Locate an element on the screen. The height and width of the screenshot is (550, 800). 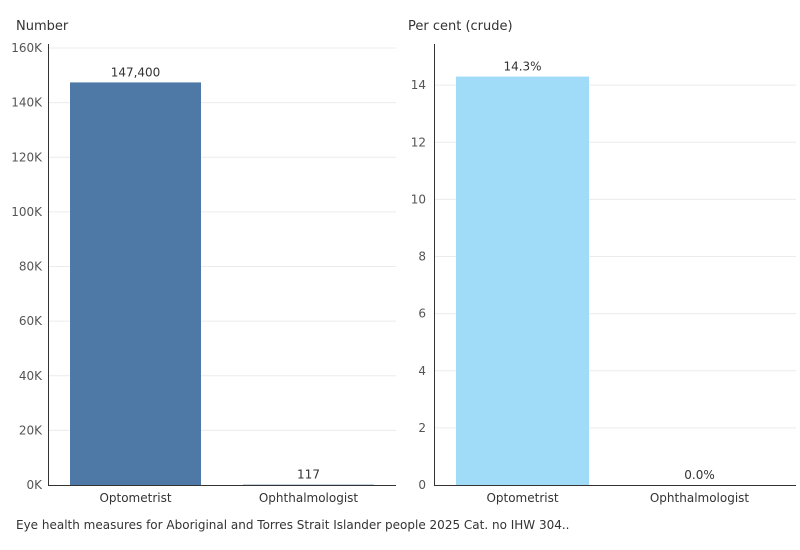
right-y-tick-label: 8 is located at coordinates (422, 257).